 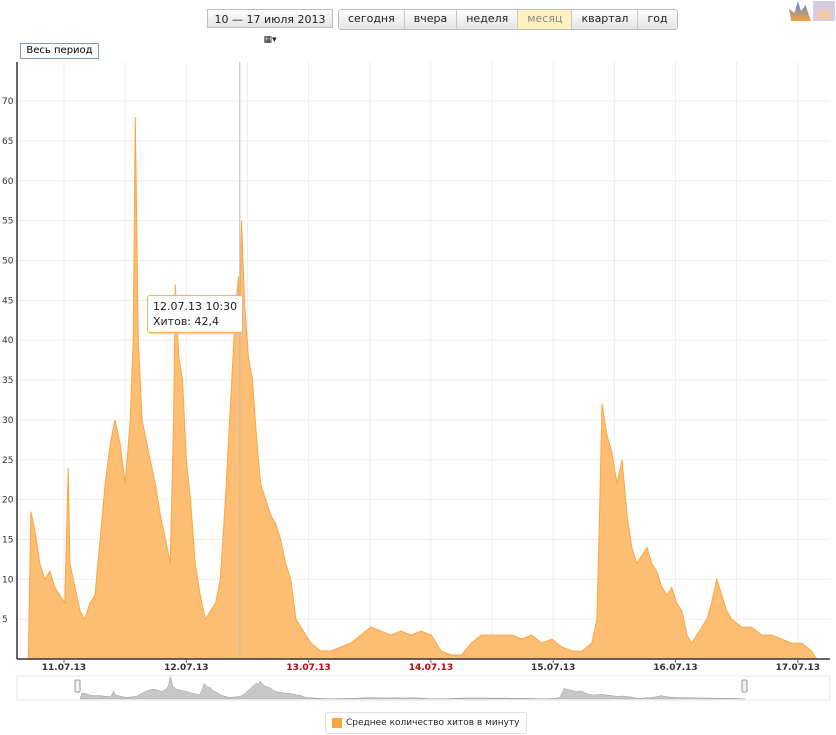 I want to click on y-tick-label: 15, so click(x=7, y=540).